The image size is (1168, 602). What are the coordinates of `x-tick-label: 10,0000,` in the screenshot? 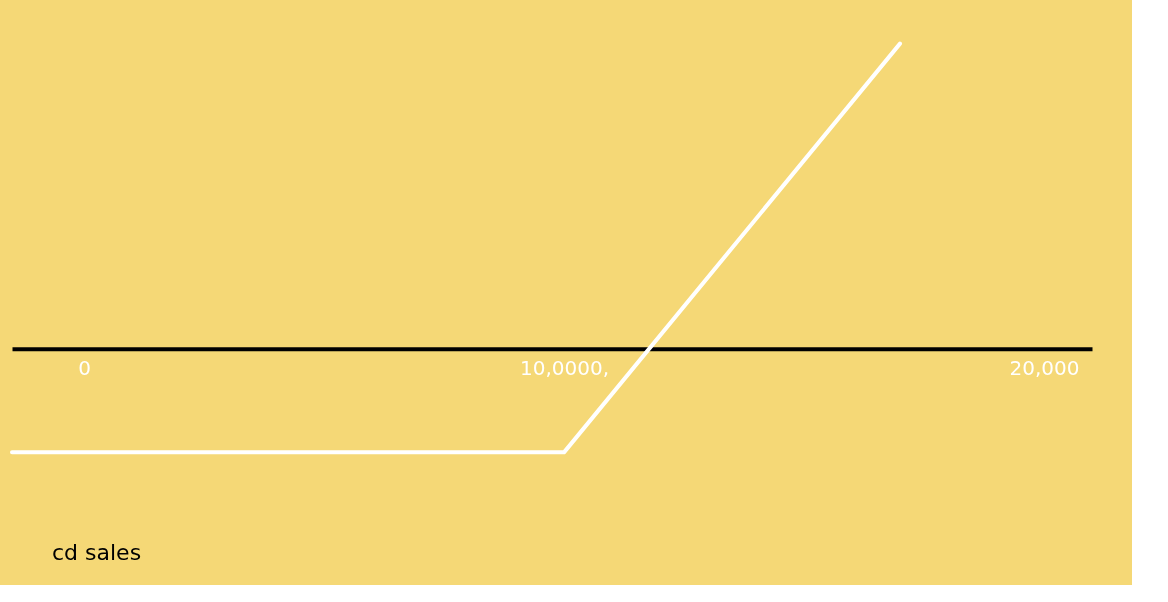 It's located at (564, 368).